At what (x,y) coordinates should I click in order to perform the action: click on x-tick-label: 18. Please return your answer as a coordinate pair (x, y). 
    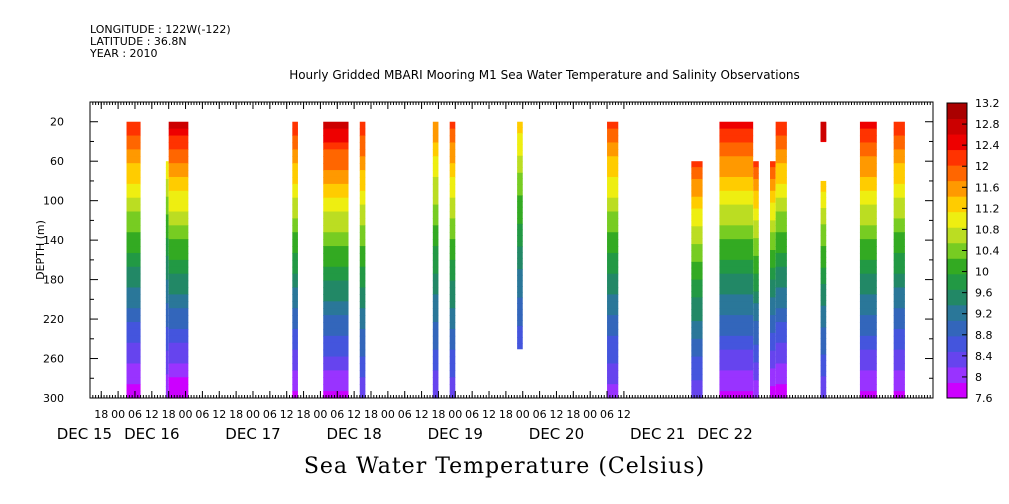
    Looking at the image, I should click on (236, 414).